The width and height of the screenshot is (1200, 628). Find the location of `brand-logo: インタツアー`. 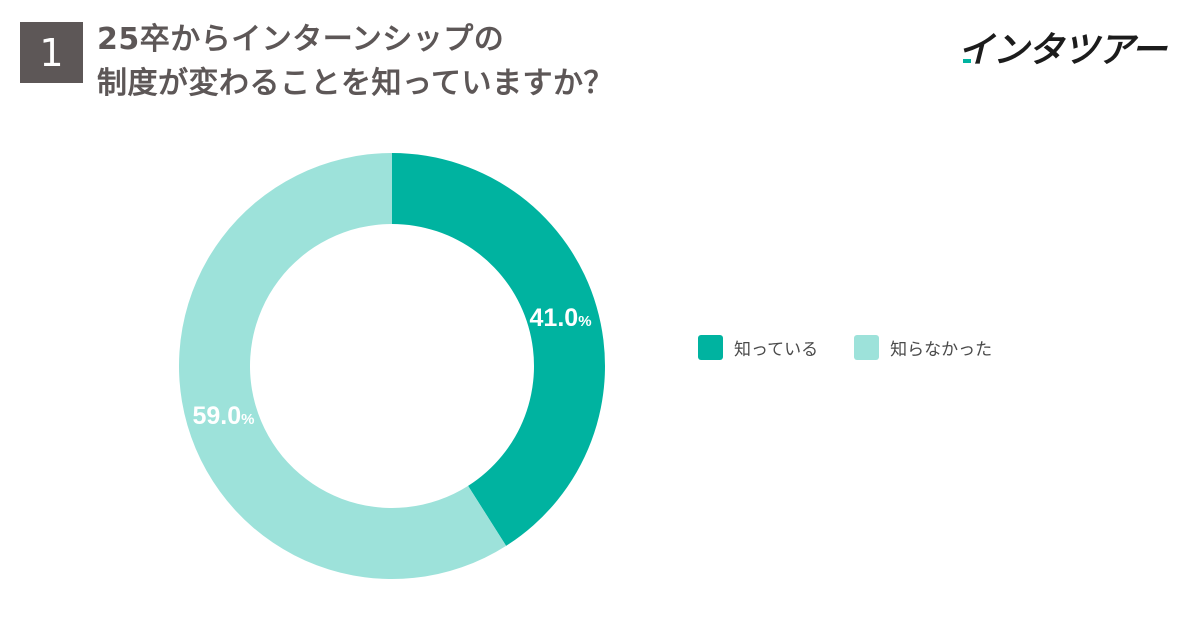

brand-logo: インタツアー is located at coordinates (1066, 47).